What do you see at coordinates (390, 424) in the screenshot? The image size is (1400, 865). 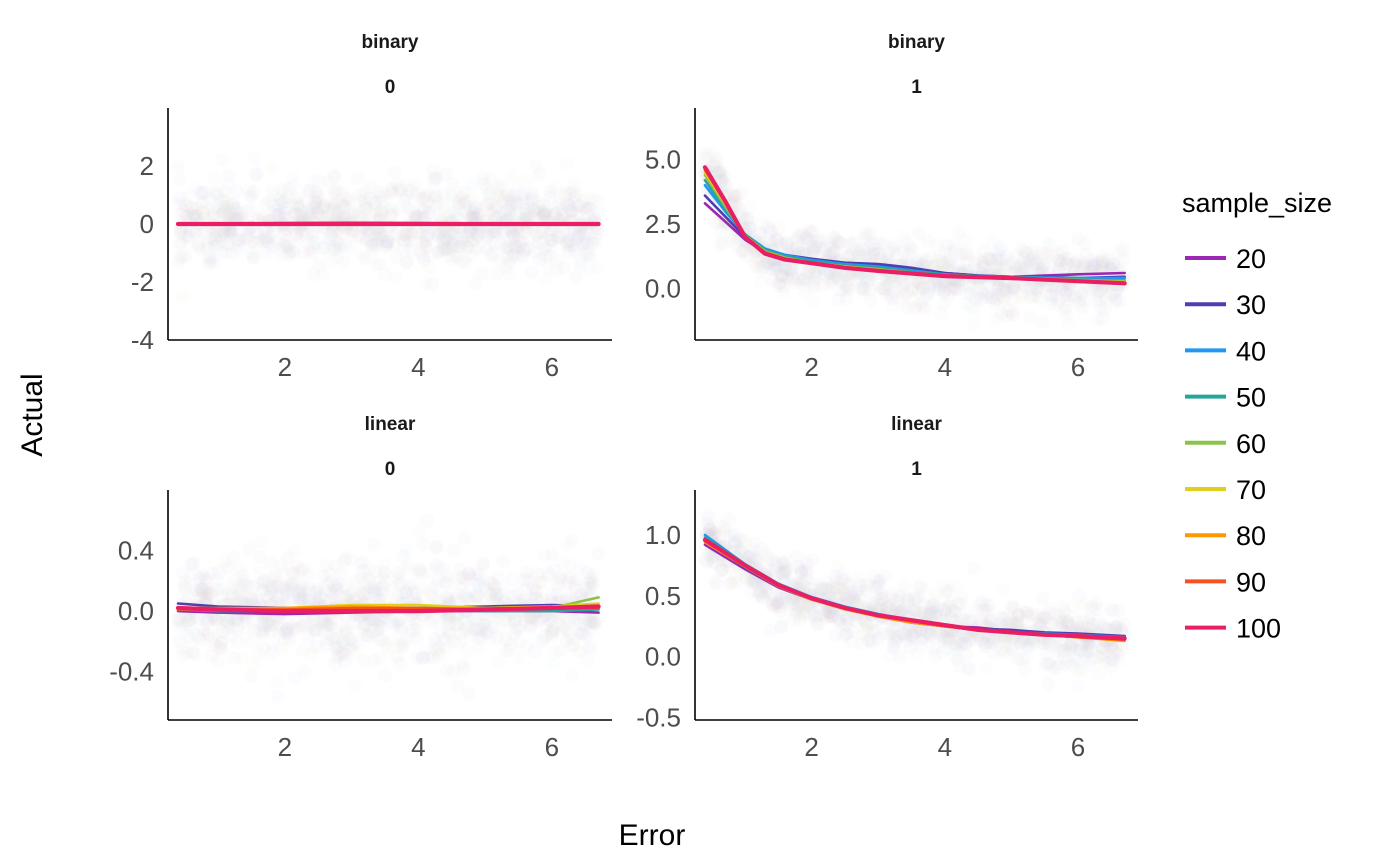 I see `facet-strip-label: linear` at bounding box center [390, 424].